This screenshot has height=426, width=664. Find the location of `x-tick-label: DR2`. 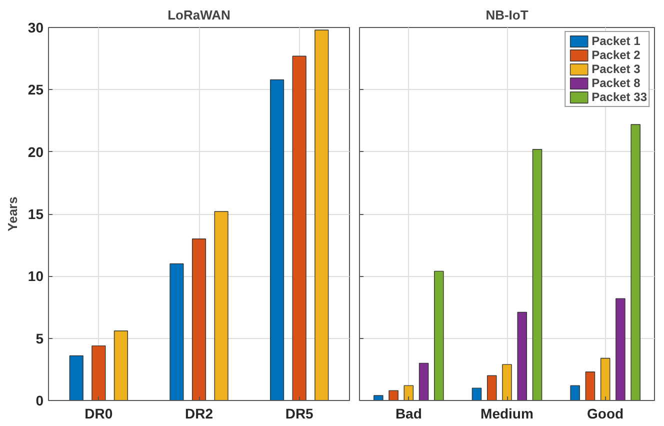

x-tick-label: DR2 is located at coordinates (199, 414).